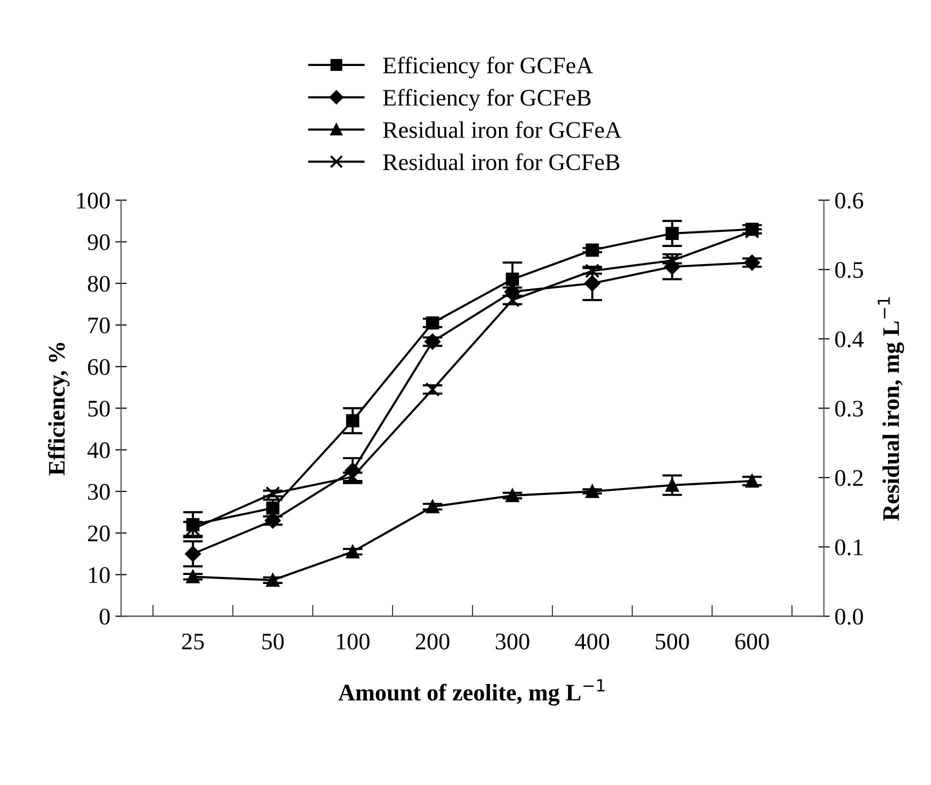 The width and height of the screenshot is (931, 785). Describe the element at coordinates (59, 409) in the screenshot. I see `y-axis-title: Efficiency, %` at that location.